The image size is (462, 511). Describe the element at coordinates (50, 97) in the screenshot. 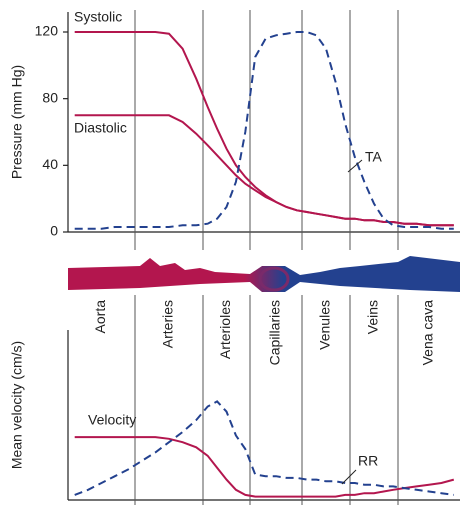

I see `y-tick-label: 80` at that location.